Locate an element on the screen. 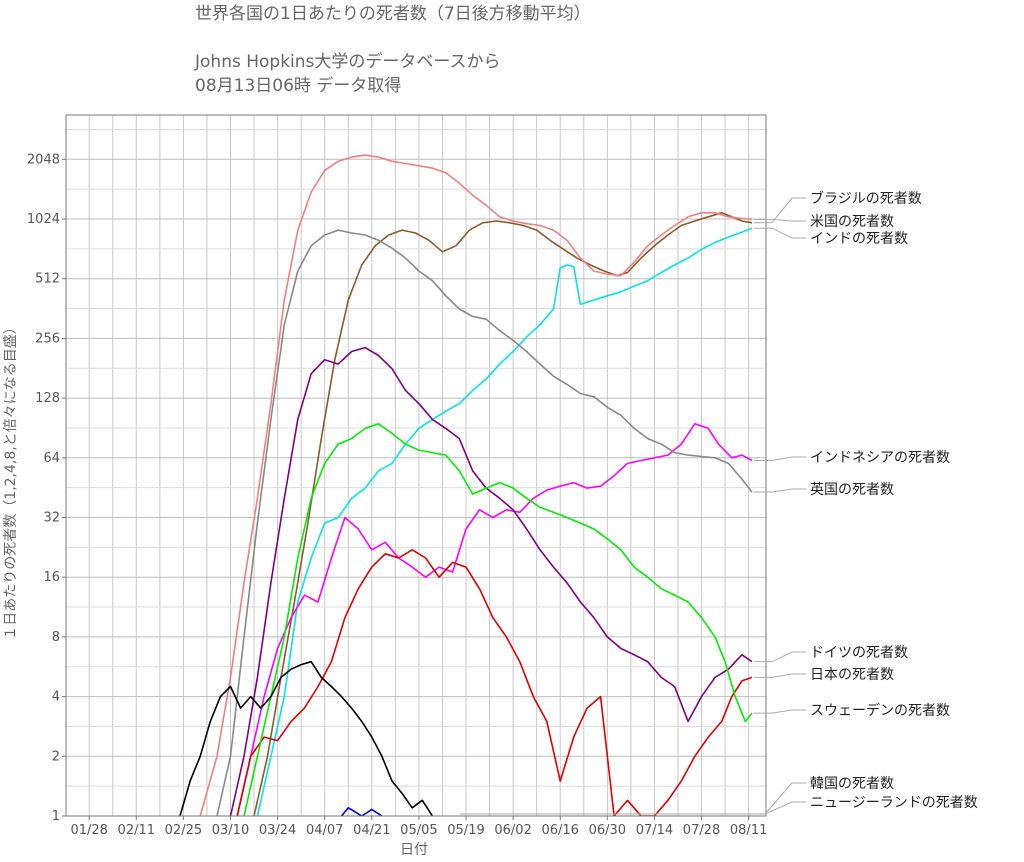  legend-label: ニュージーランドの死者数 is located at coordinates (894, 803).